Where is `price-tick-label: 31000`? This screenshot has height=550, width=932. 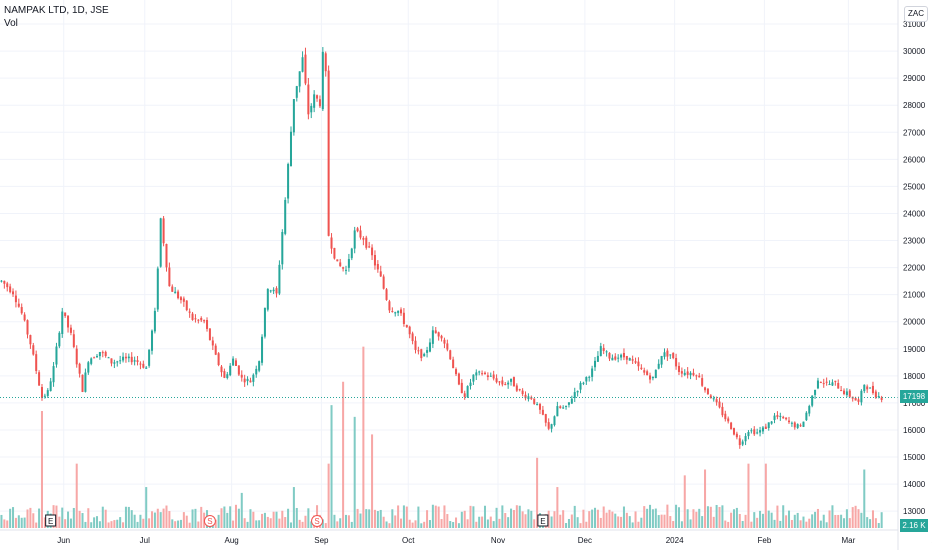
price-tick-label: 31000 is located at coordinates (914, 24).